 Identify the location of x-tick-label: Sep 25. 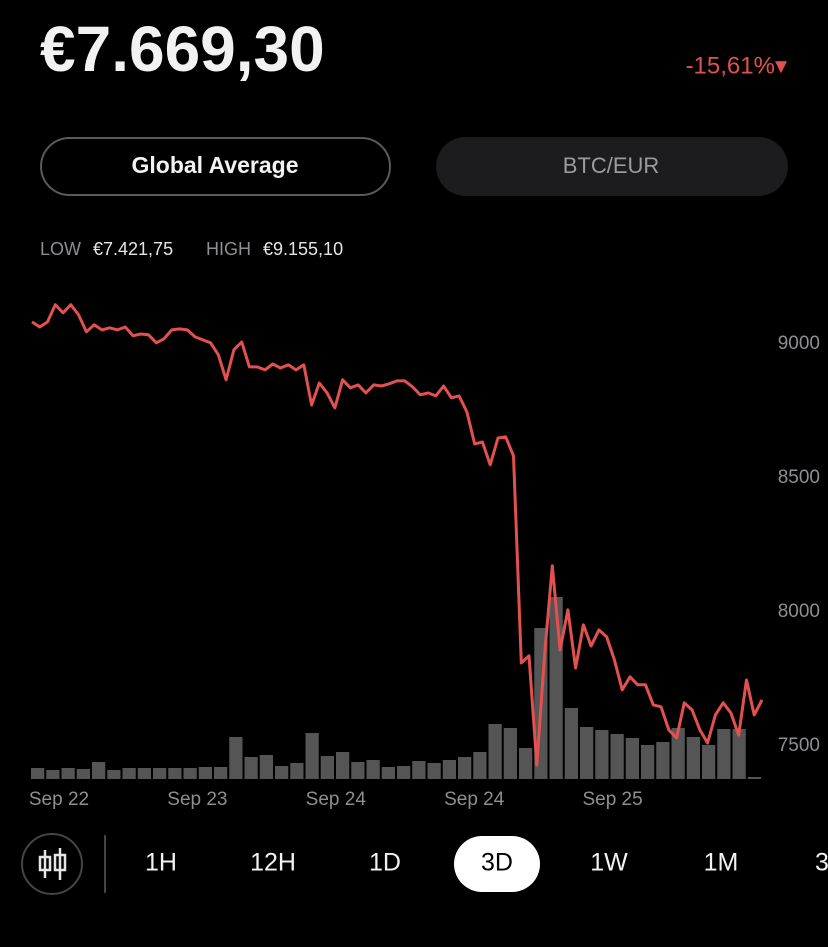
(612, 799).